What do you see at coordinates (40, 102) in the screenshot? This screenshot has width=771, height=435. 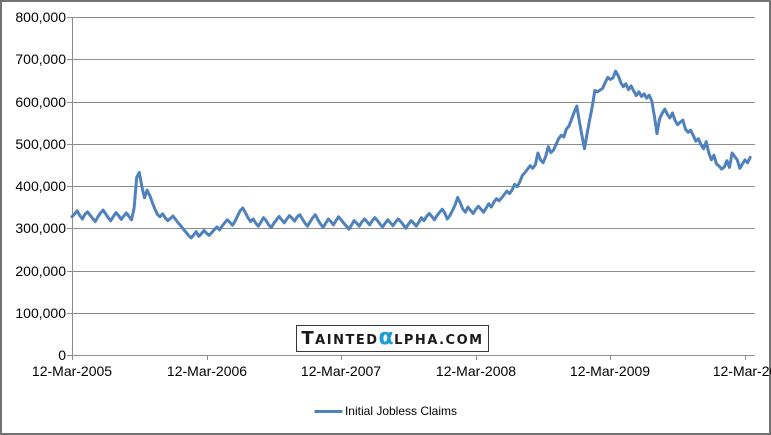 I see `y-tick-label: 600,000` at bounding box center [40, 102].